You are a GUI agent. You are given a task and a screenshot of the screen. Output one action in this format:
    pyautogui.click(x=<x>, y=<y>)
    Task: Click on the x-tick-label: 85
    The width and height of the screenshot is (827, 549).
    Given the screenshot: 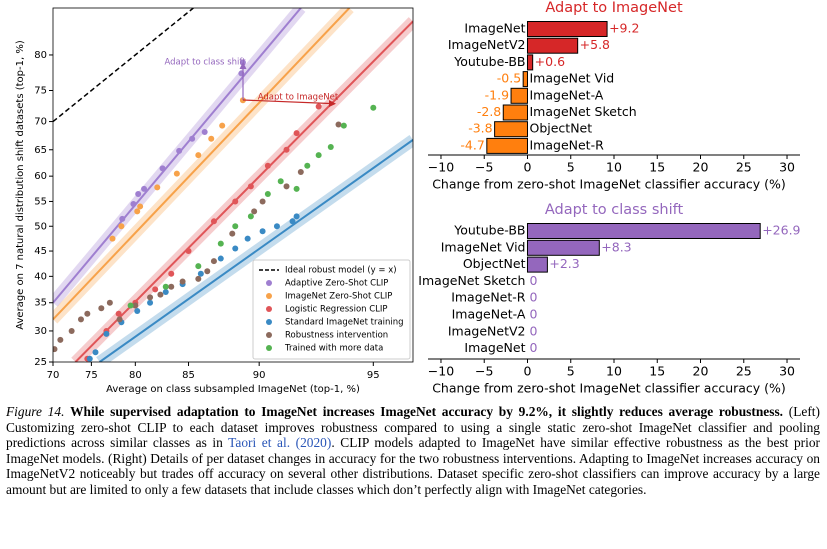 What is the action you would take?
    pyautogui.click(x=188, y=375)
    